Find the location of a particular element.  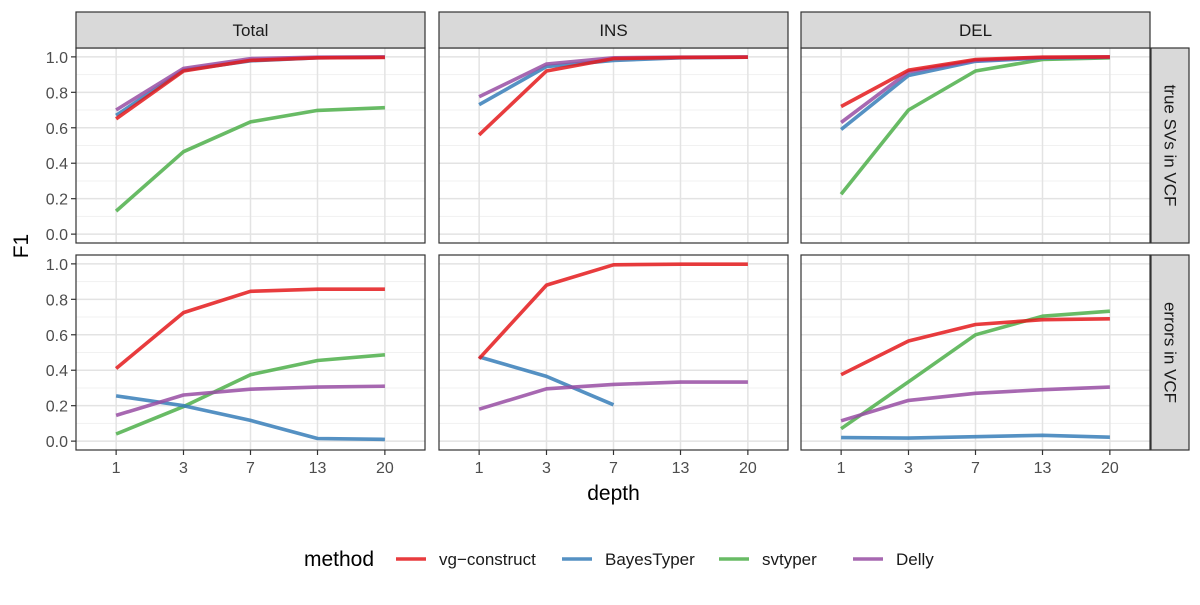

facet-label: errors in VCF is located at coordinates (1170, 352).